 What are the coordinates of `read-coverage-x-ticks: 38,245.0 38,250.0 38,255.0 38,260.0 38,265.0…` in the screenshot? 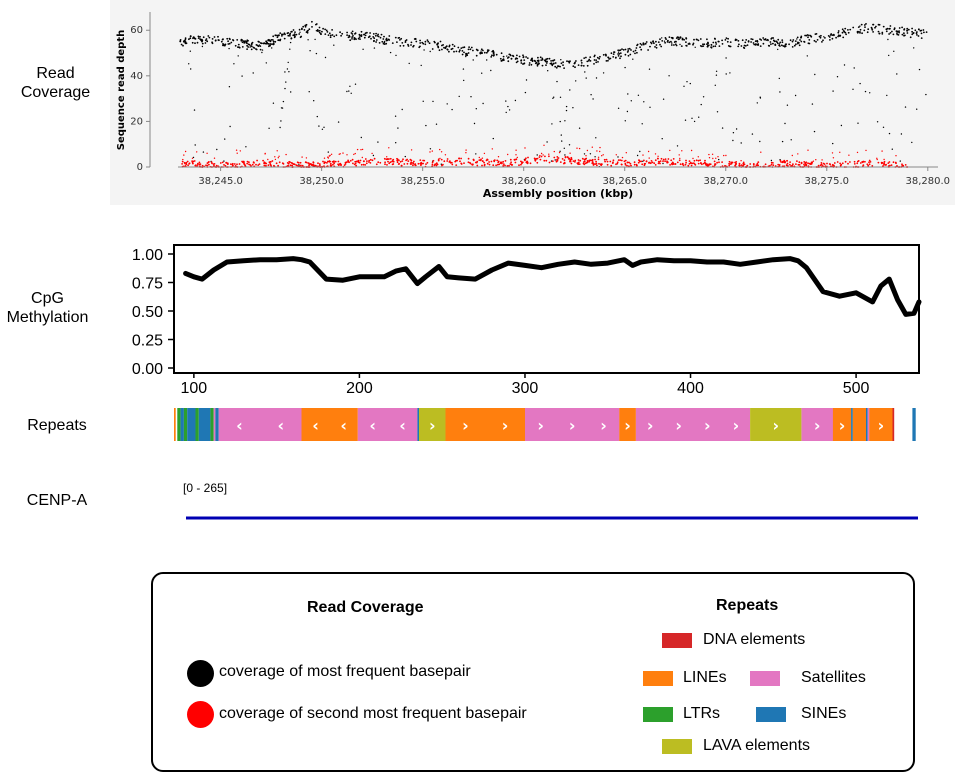 It's located at (574, 177).